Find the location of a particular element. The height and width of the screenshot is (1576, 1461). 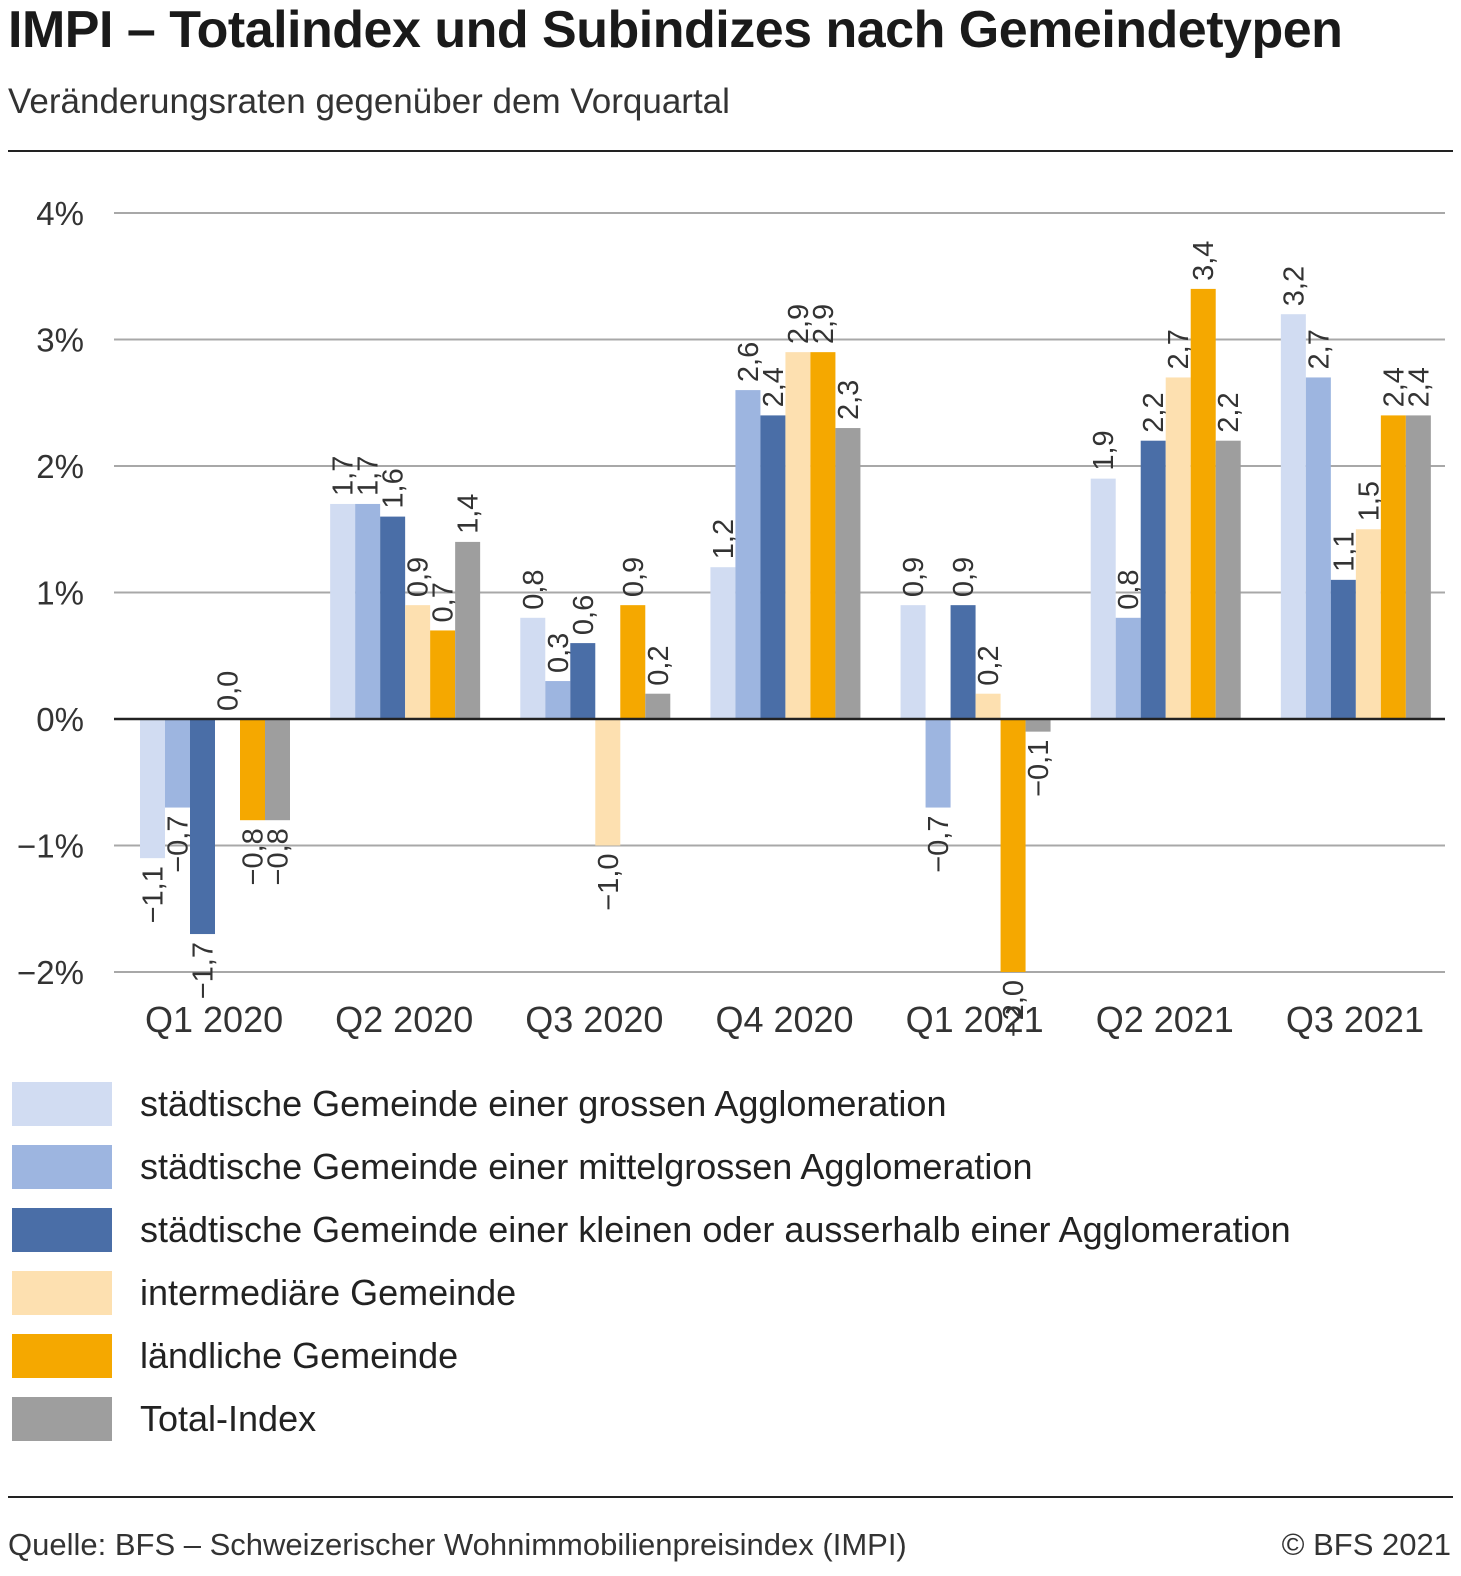

legend-label: ländliche Gemeinde is located at coordinates (299, 1355).